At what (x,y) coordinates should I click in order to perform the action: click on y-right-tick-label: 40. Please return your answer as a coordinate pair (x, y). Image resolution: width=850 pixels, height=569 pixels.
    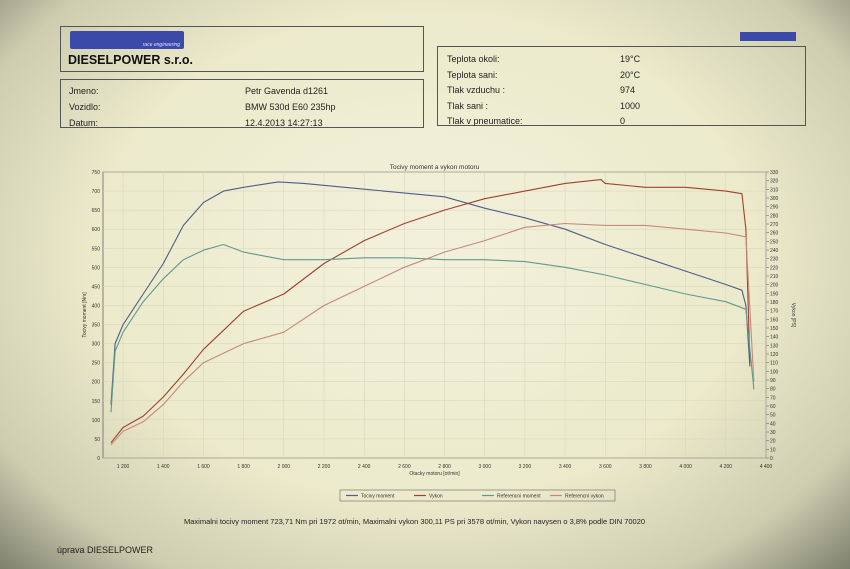
    Looking at the image, I should click on (773, 424).